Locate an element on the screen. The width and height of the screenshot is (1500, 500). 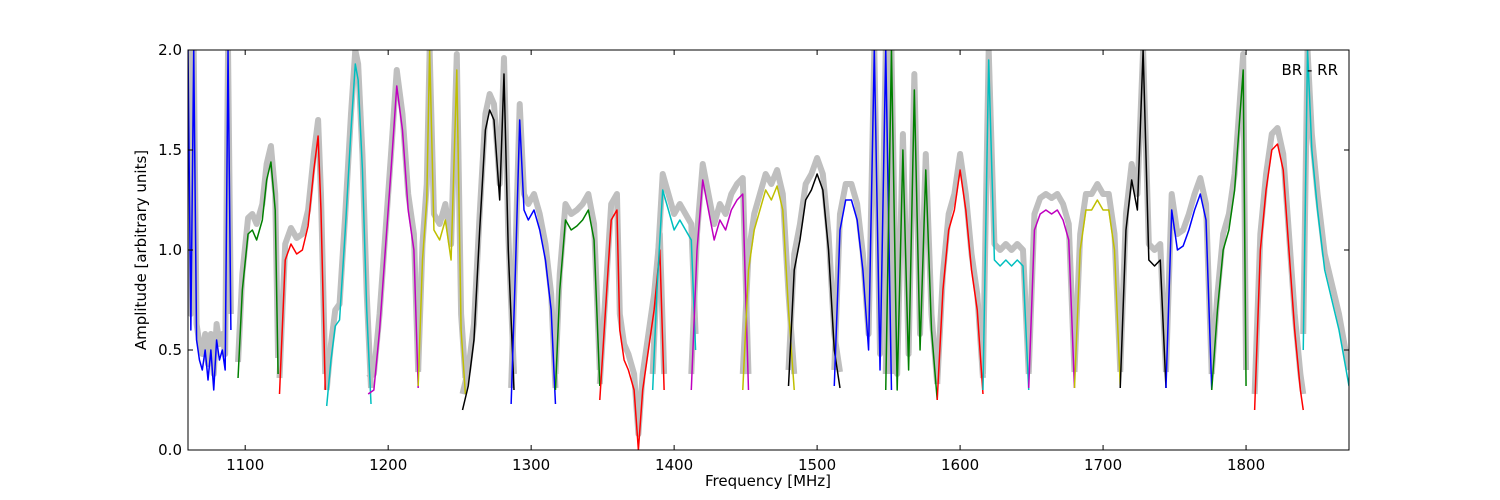
y-tick-label: 0.5 is located at coordinates (170, 350).